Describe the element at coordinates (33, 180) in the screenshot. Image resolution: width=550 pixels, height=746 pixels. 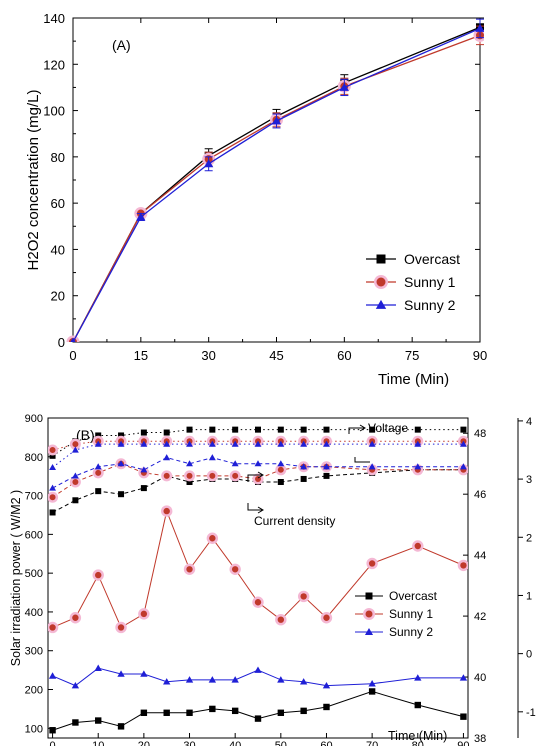
I see `panel-a-y-axis-label: H2O2 concentration (mg/L)` at that location.